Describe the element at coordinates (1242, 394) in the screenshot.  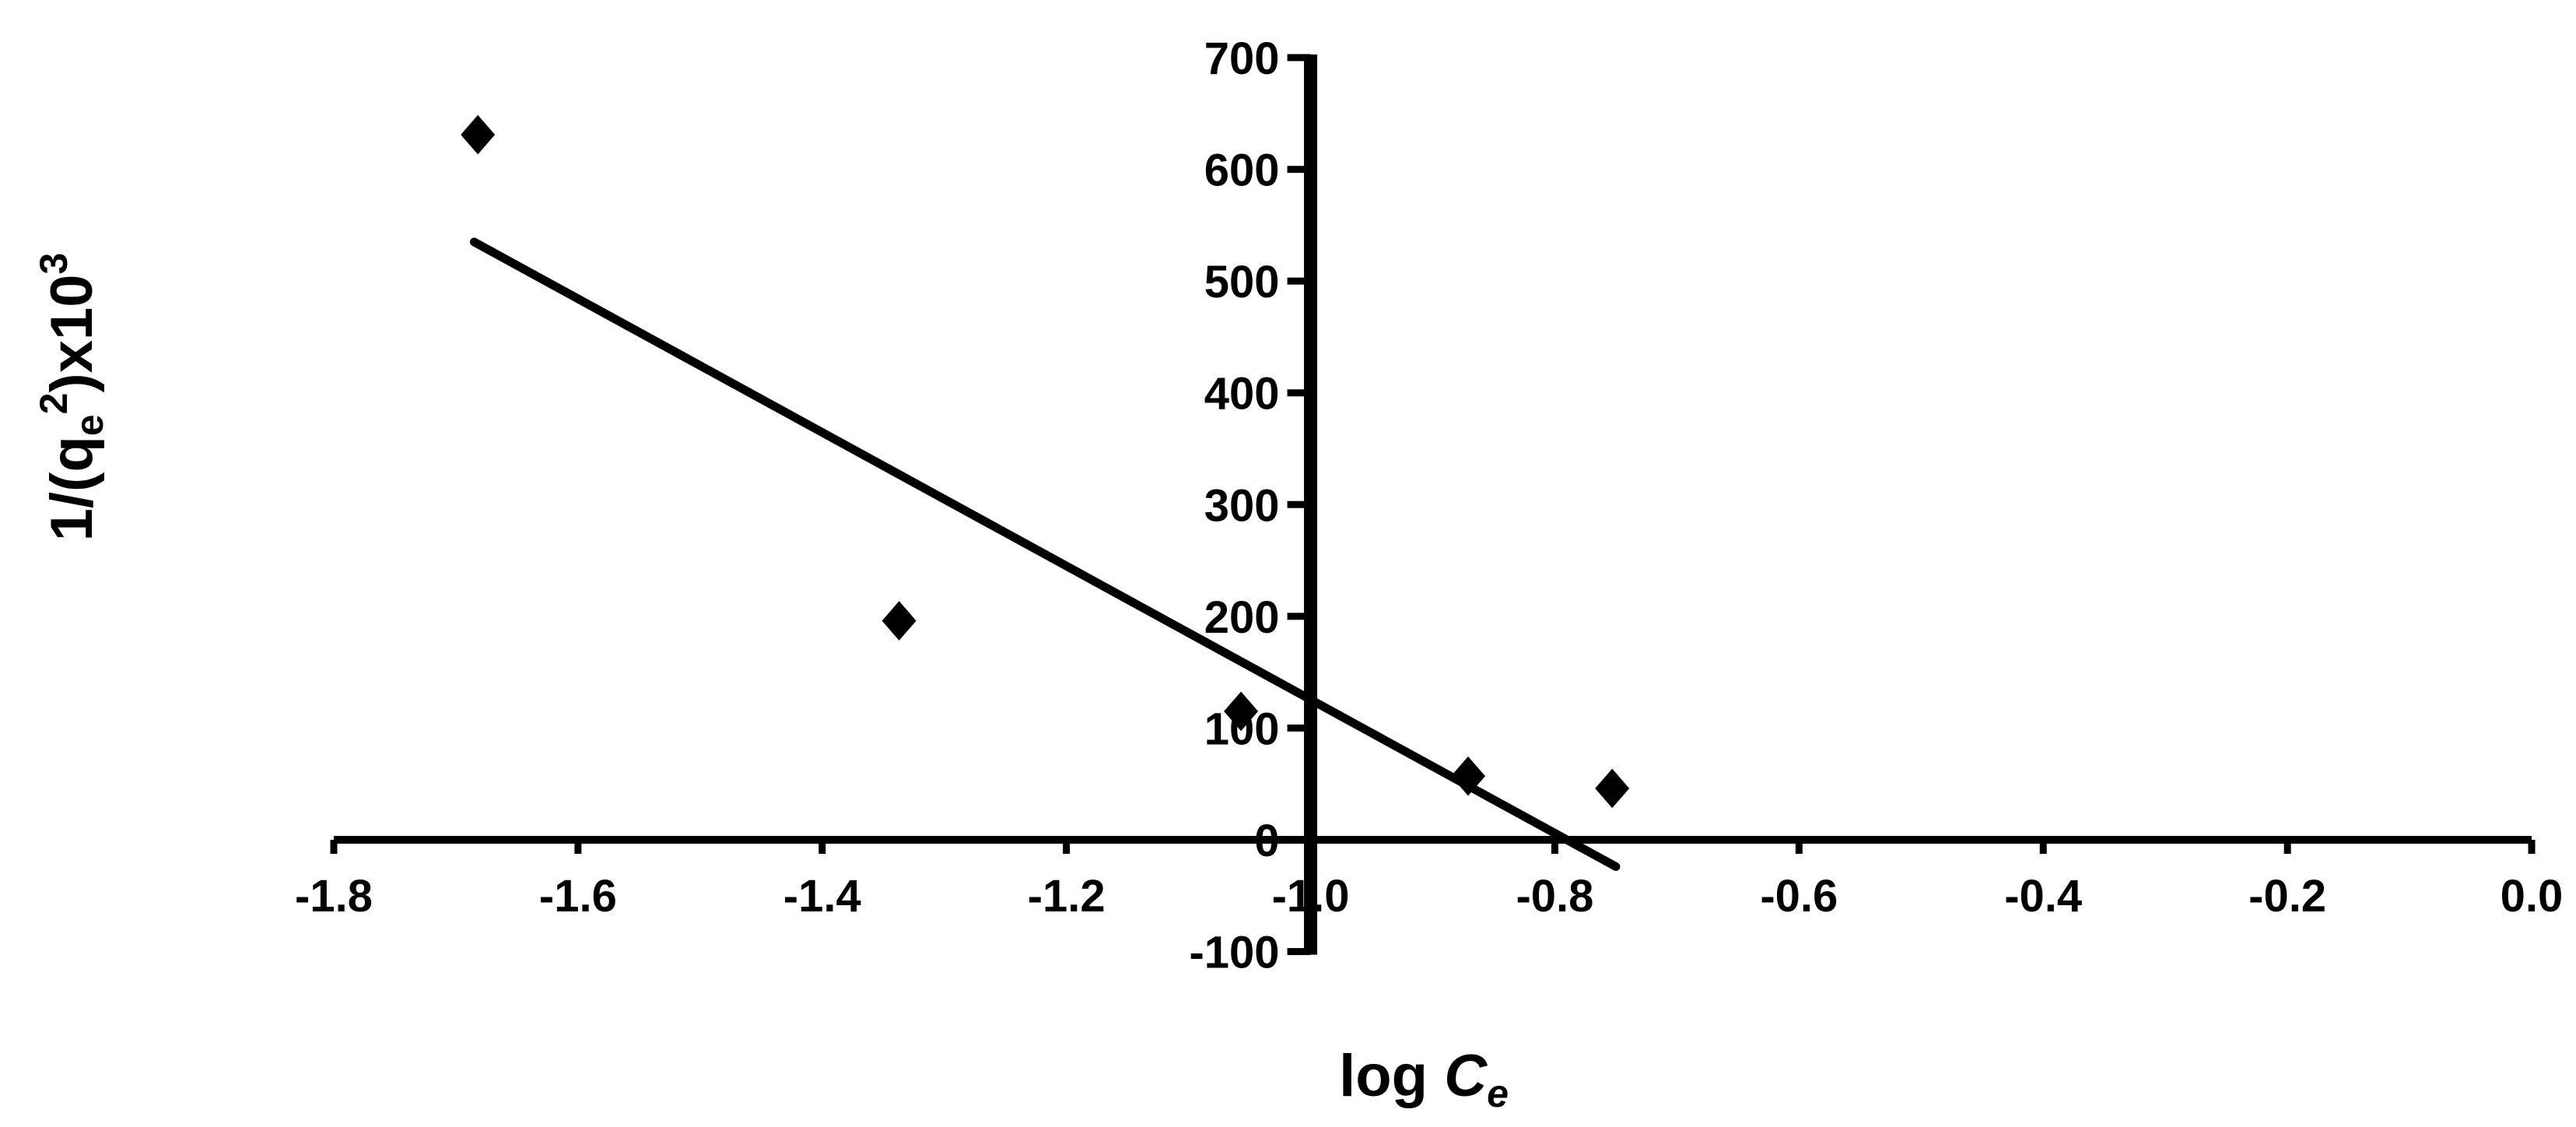
I see `y-tick-label: 400` at that location.